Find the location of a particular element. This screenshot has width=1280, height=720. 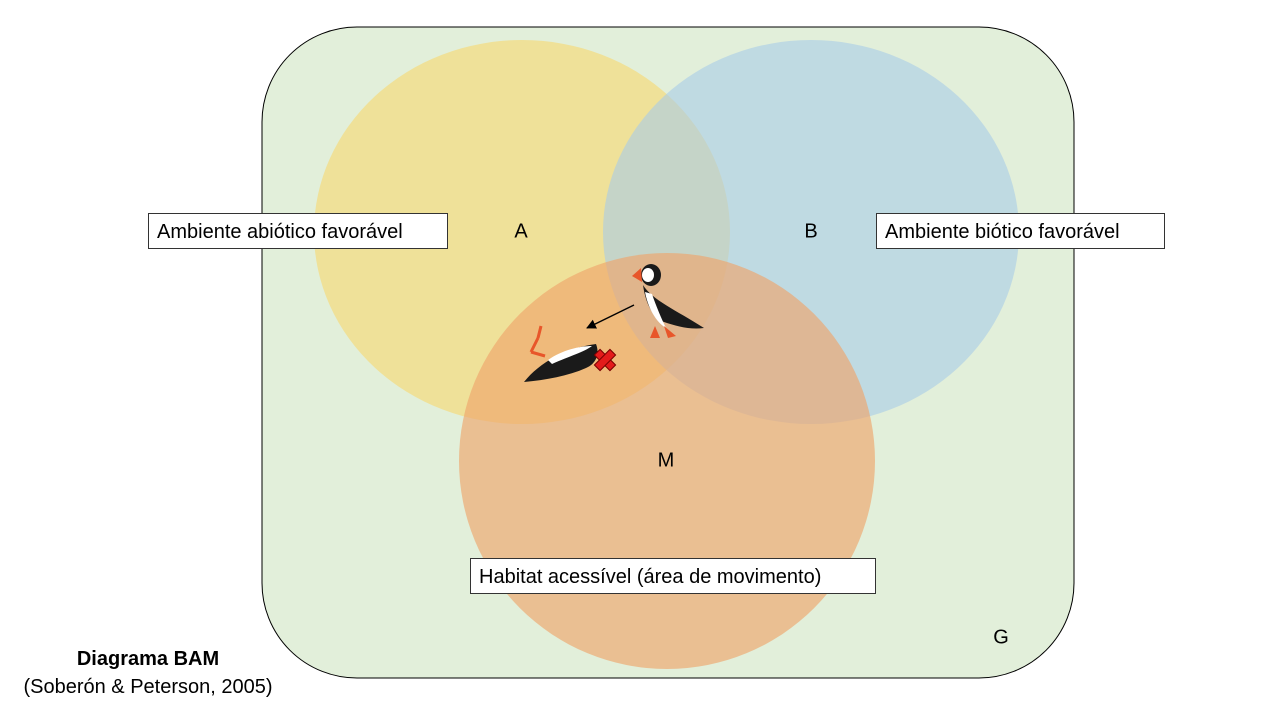

set-a-letter: A is located at coordinates (521, 231).